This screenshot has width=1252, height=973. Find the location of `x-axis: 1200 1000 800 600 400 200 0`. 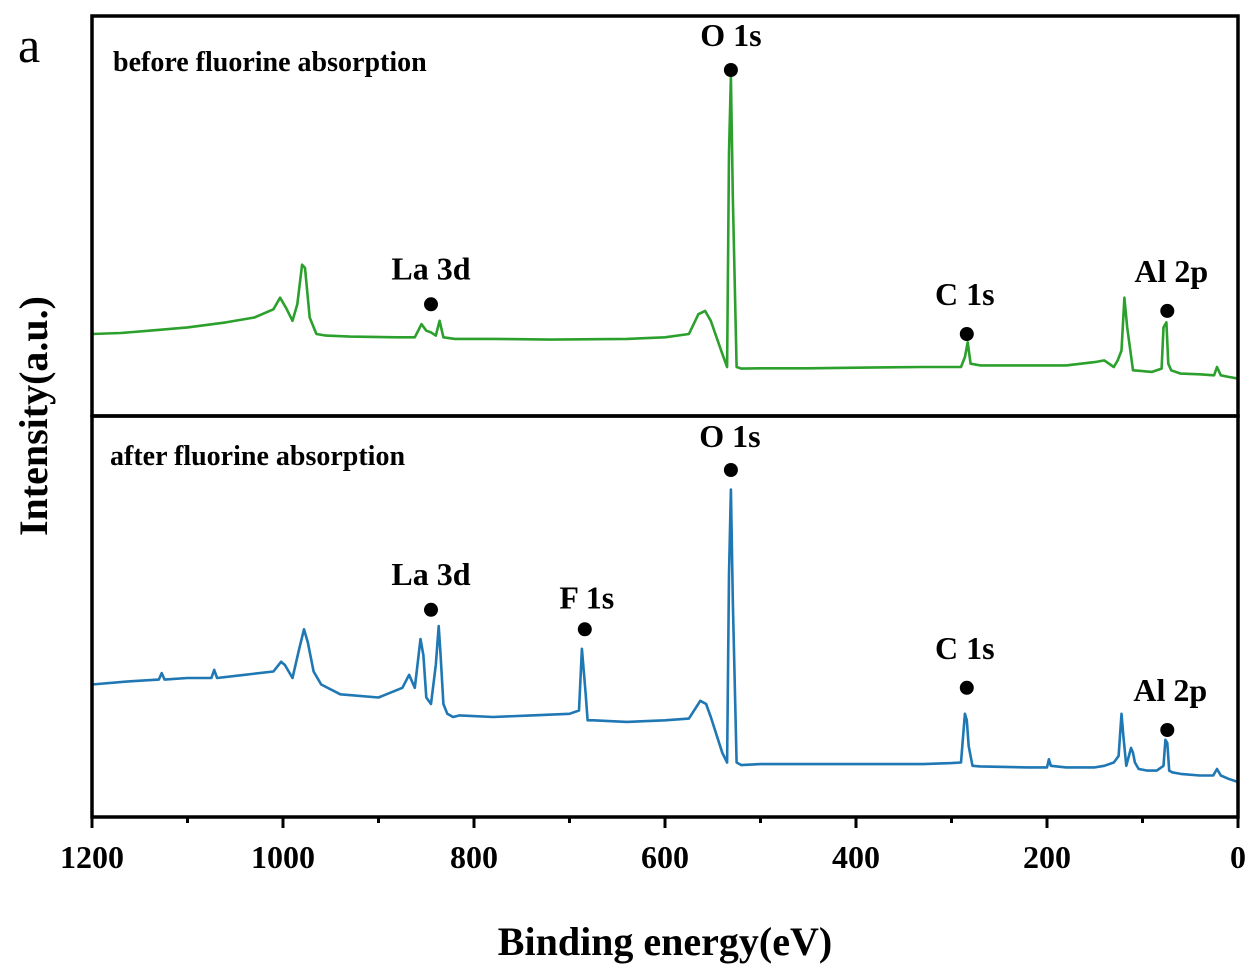

x-axis: 1200 1000 800 600 400 200 0 is located at coordinates (653, 846).